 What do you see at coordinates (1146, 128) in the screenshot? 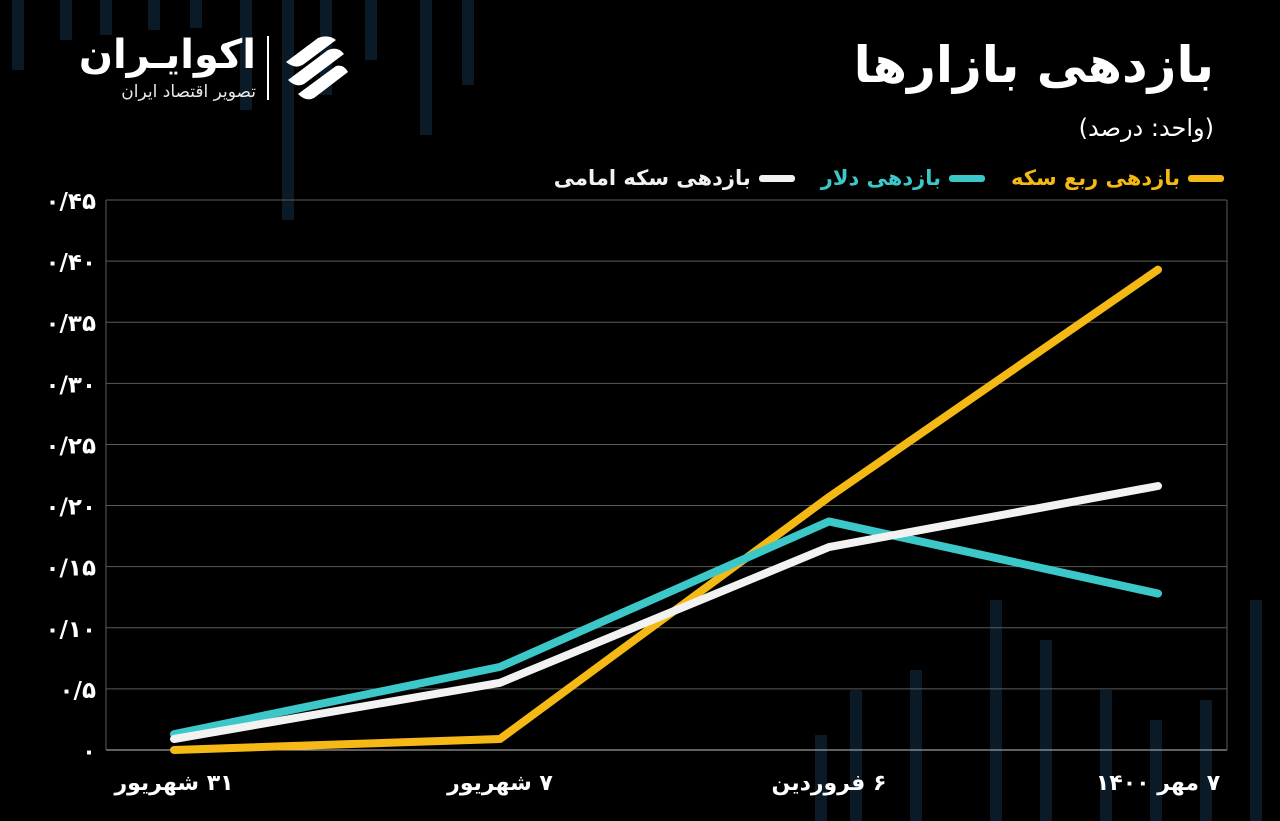
I see `chart-unit: (واحد: درصد)` at bounding box center [1146, 128].